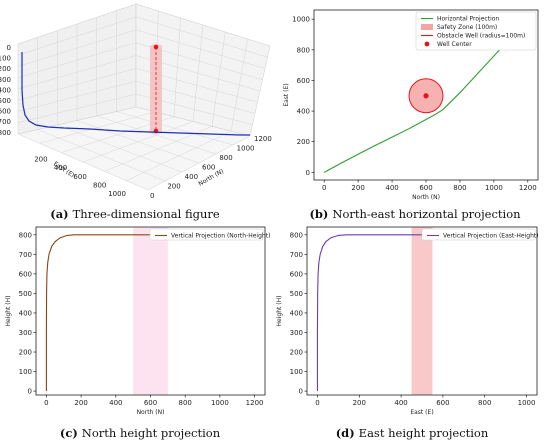 This screenshot has width=550, height=445. Describe the element at coordinates (79, 177) in the screenshot. I see `east-tick-label: 600` at that location.